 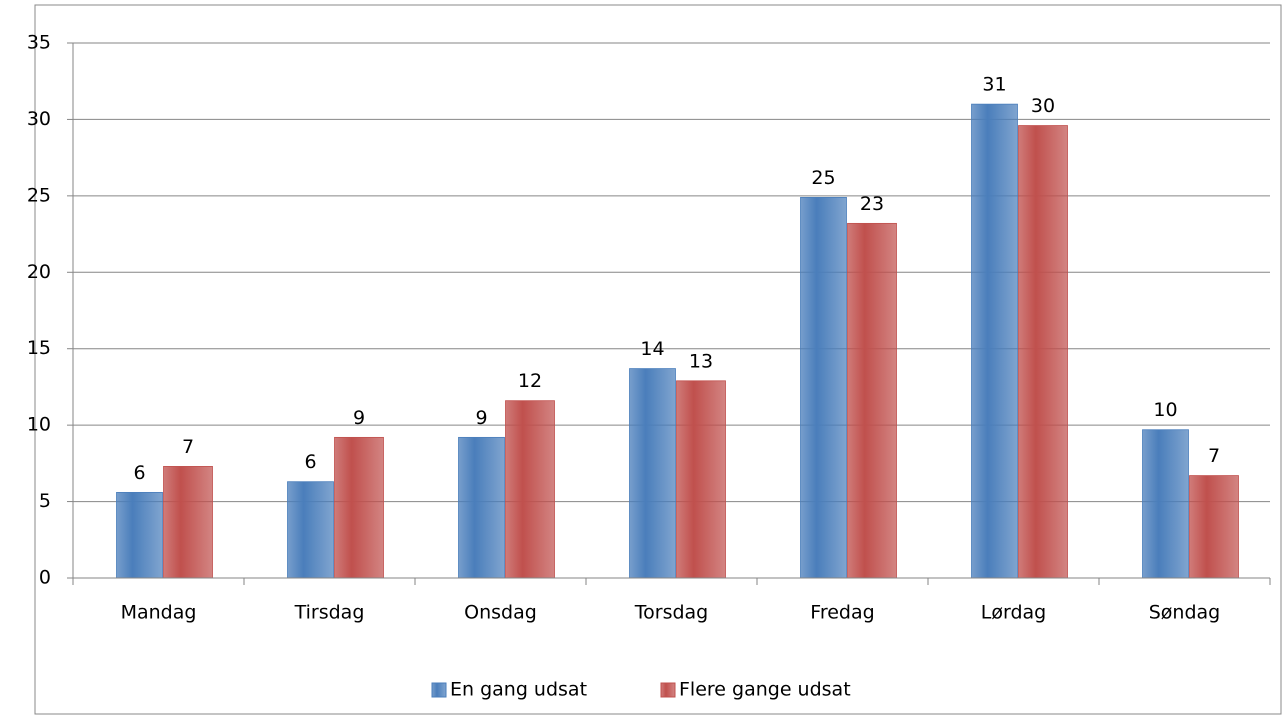 What do you see at coordinates (159, 613) in the screenshot?
I see `x-tick-label: Mandag` at bounding box center [159, 613].